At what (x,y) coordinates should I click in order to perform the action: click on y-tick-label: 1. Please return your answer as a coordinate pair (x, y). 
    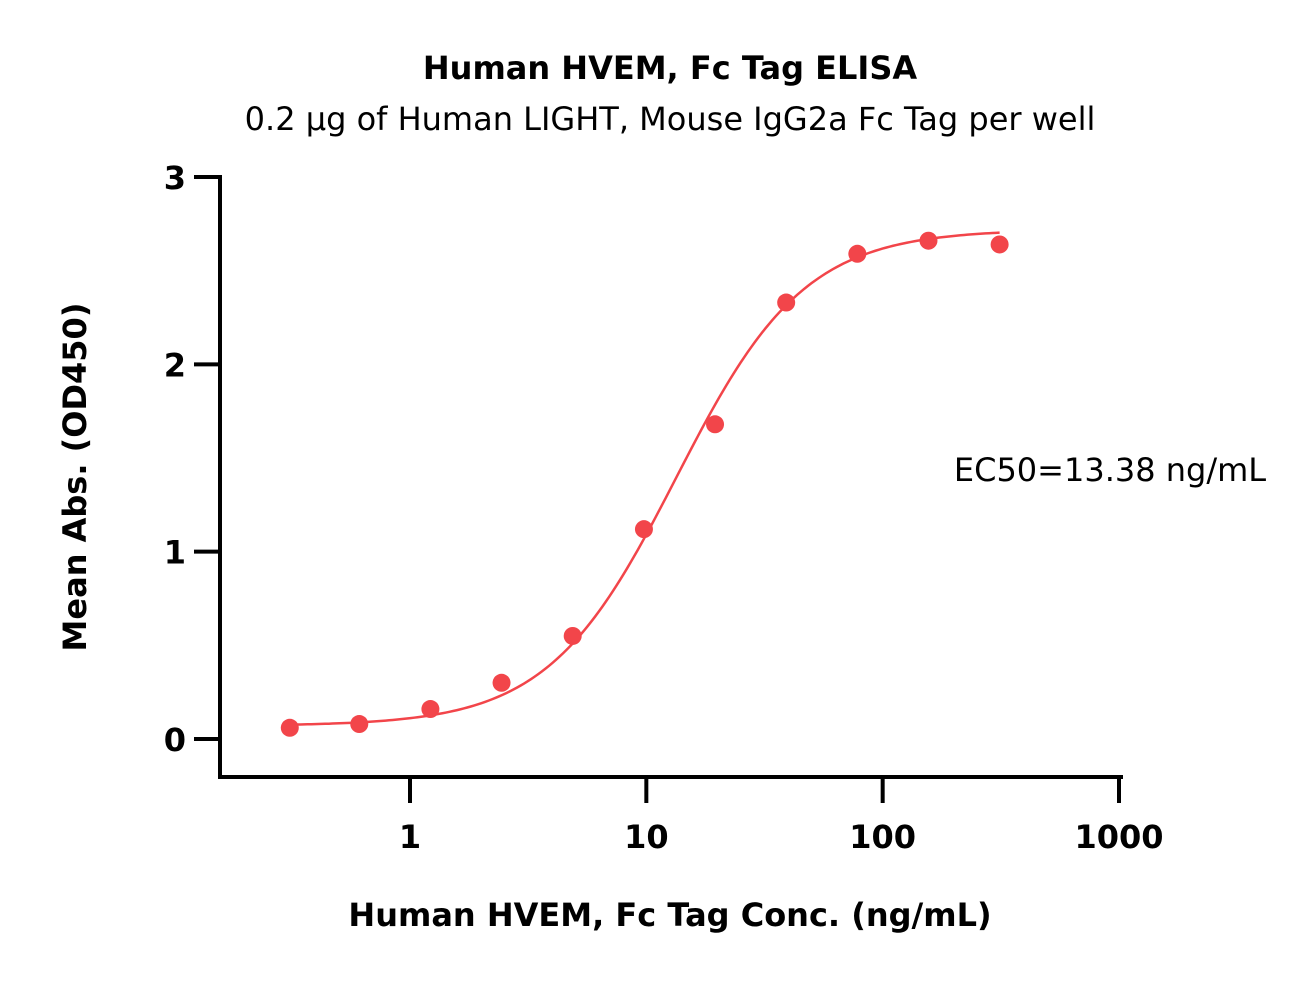
    Looking at the image, I should click on (175, 553).